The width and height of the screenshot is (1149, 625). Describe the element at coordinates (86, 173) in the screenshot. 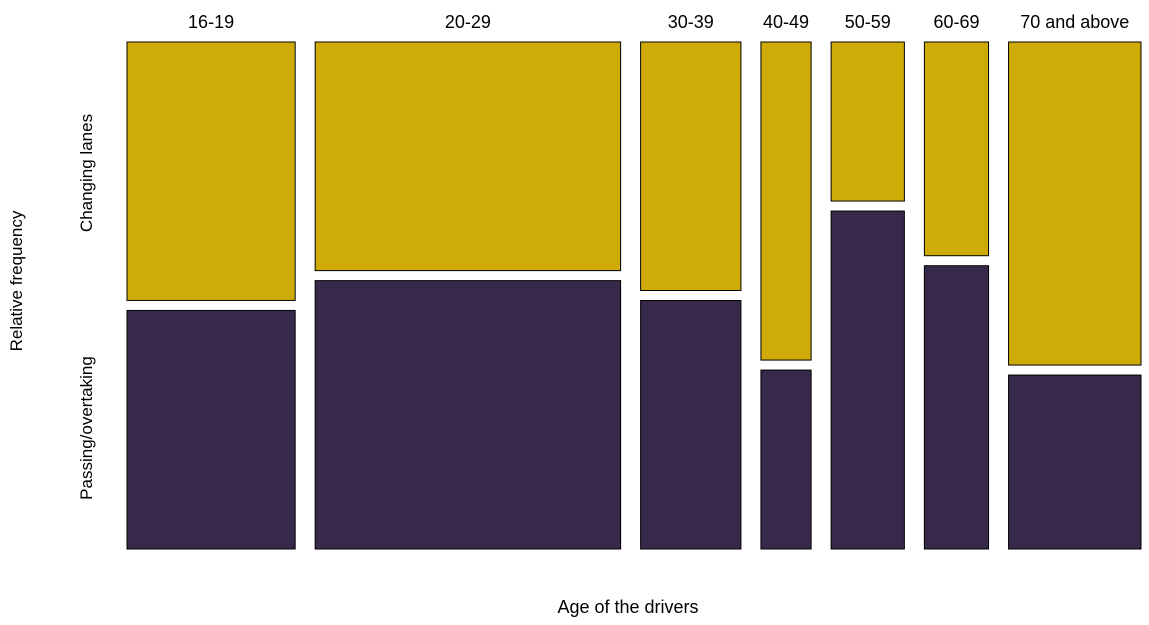

I see `series-label-changing-lanes: Changing lanes` at that location.